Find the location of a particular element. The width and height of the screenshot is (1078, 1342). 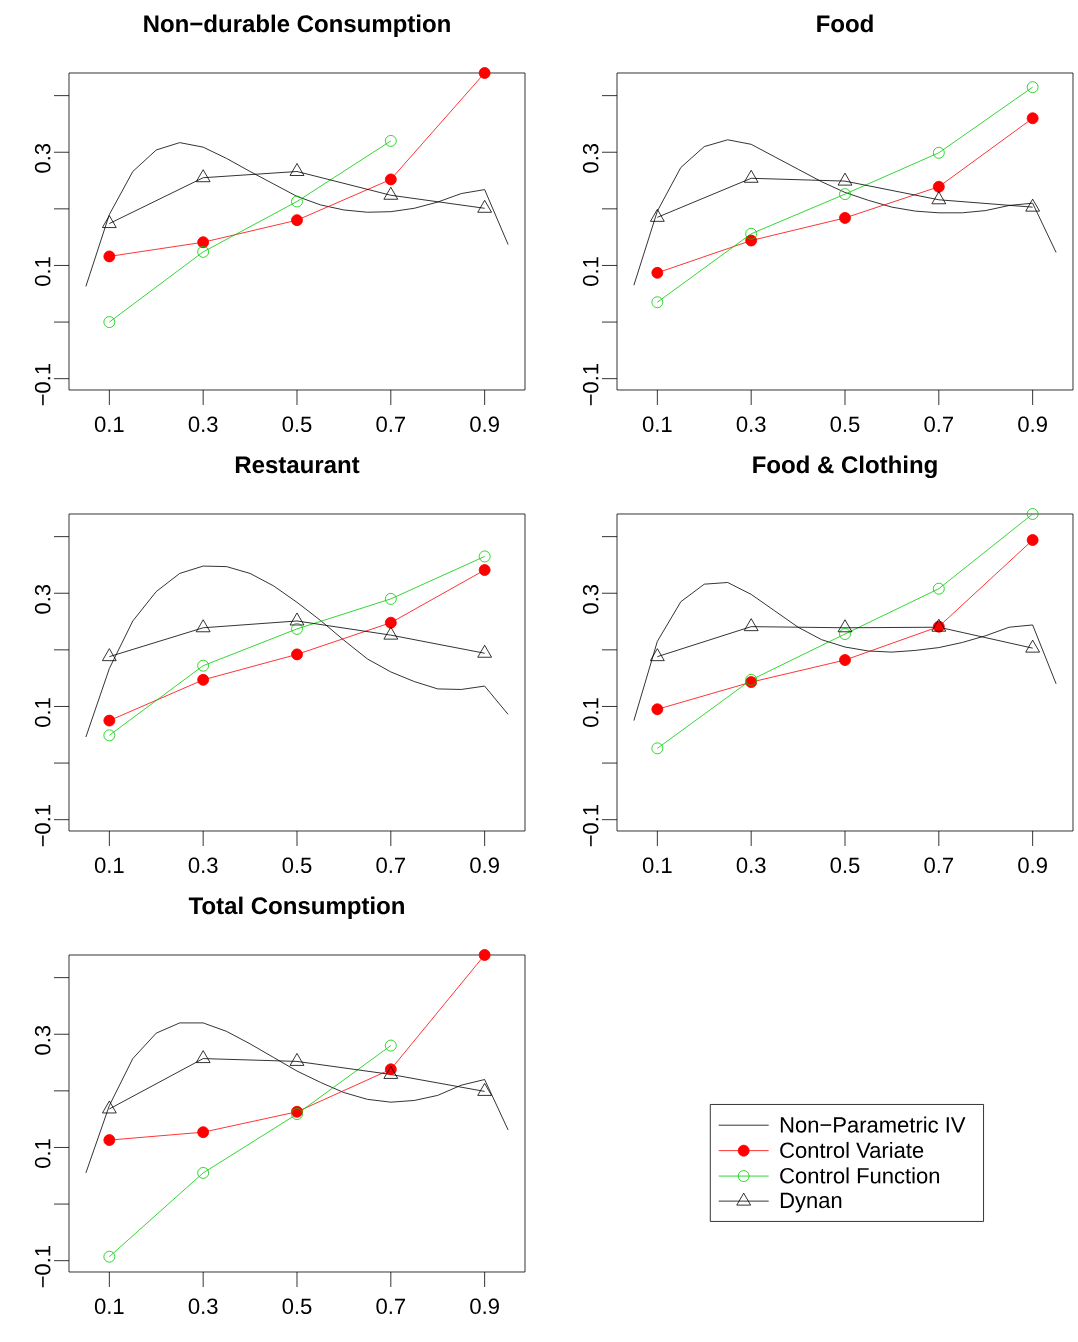

legend-label: Non−Parametric IV is located at coordinates (873, 1124).